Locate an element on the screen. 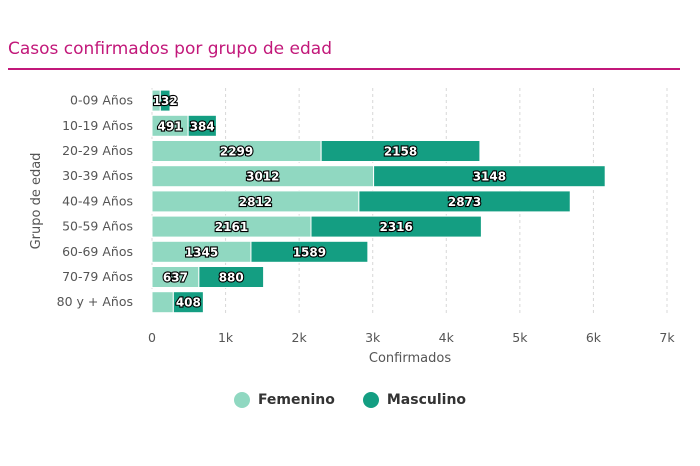 Image resolution: width=700 pixels, height=466 pixels. y-tick-label: 30-39 Años is located at coordinates (97, 175).